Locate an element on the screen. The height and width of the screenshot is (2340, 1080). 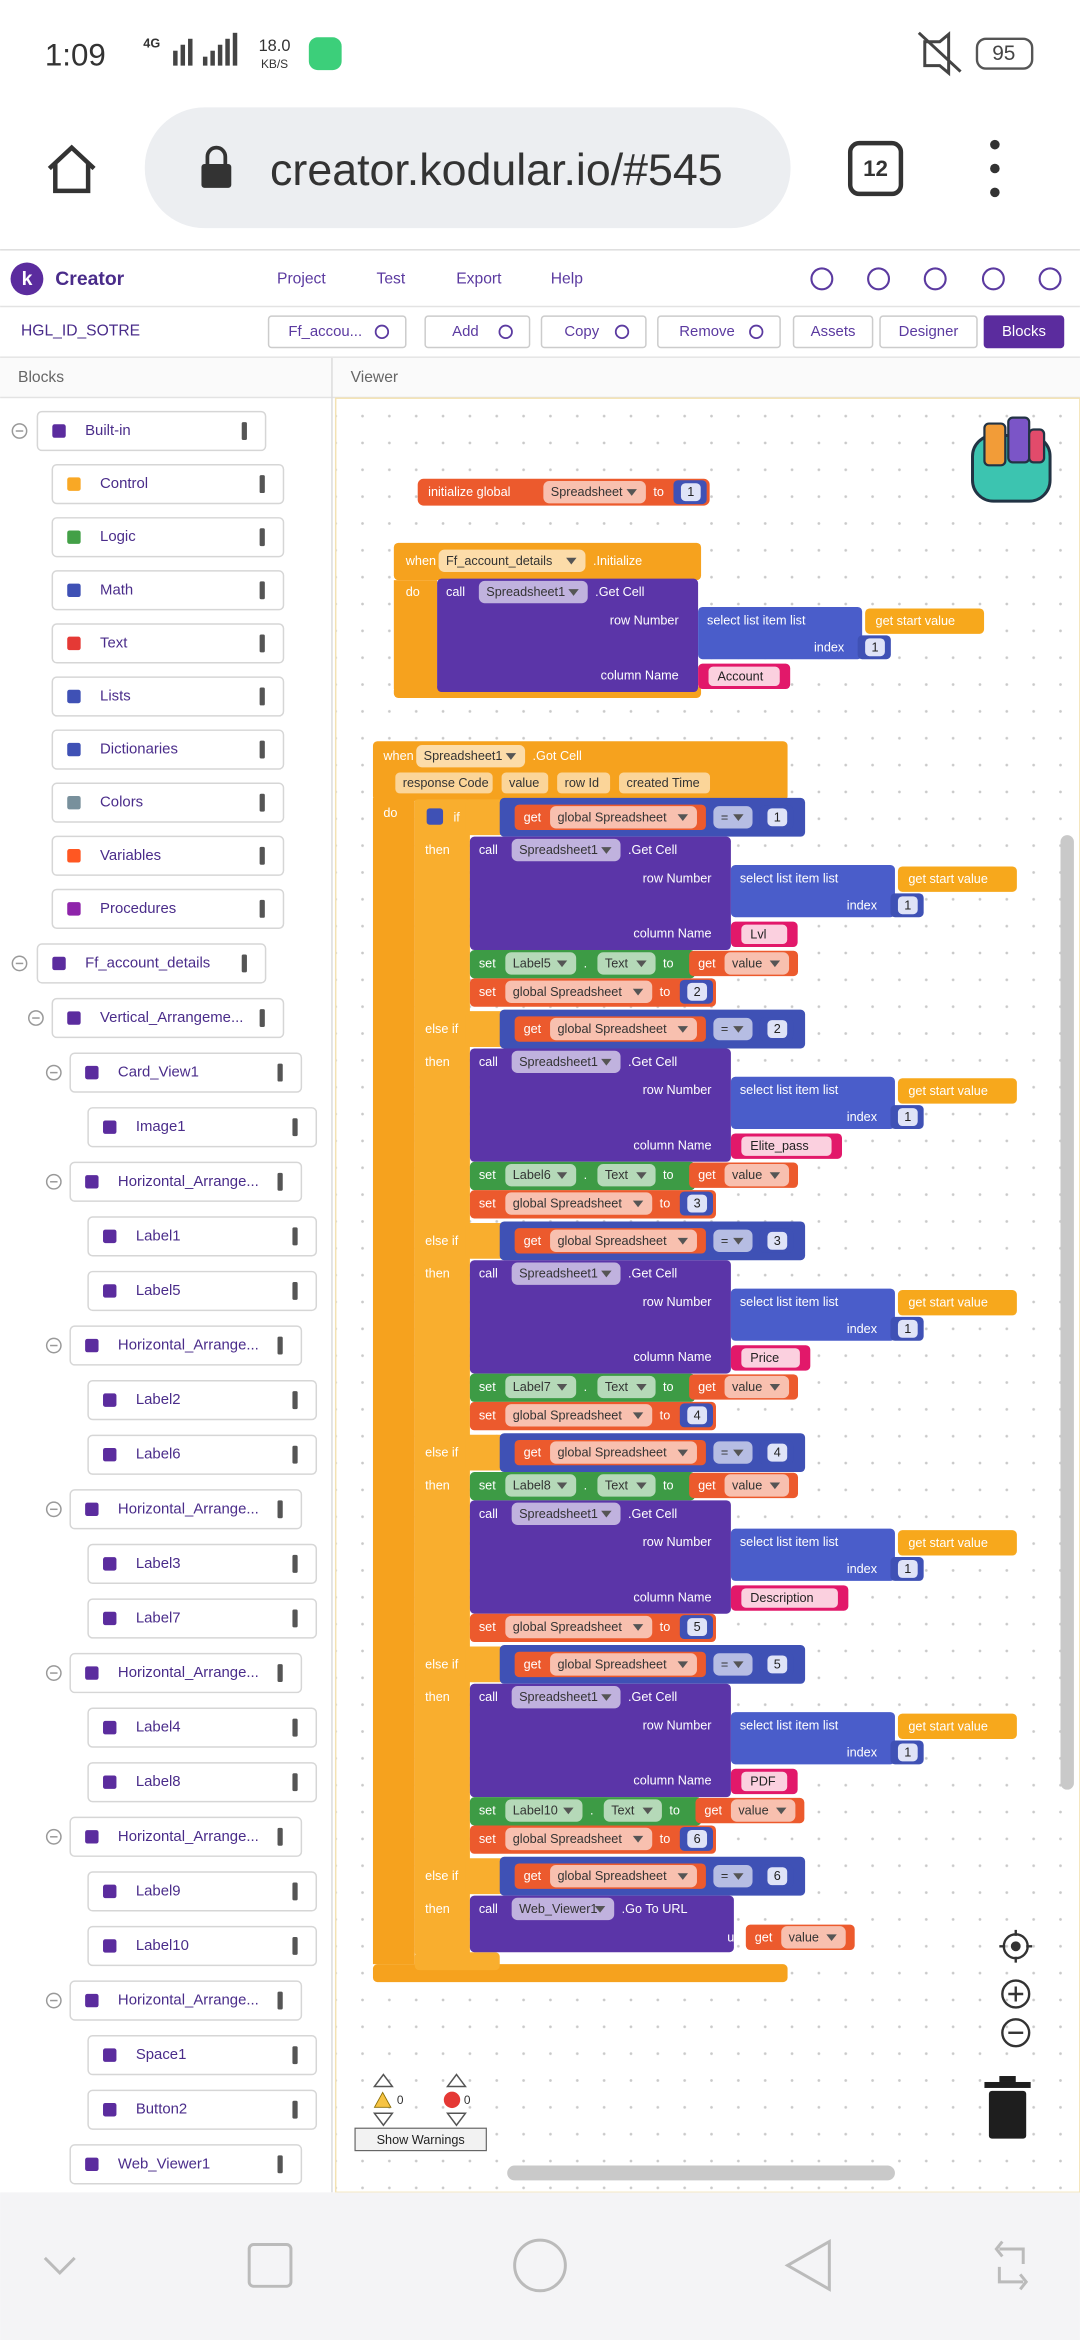
tree-item-label: Label9 is located at coordinates (158, 1891).